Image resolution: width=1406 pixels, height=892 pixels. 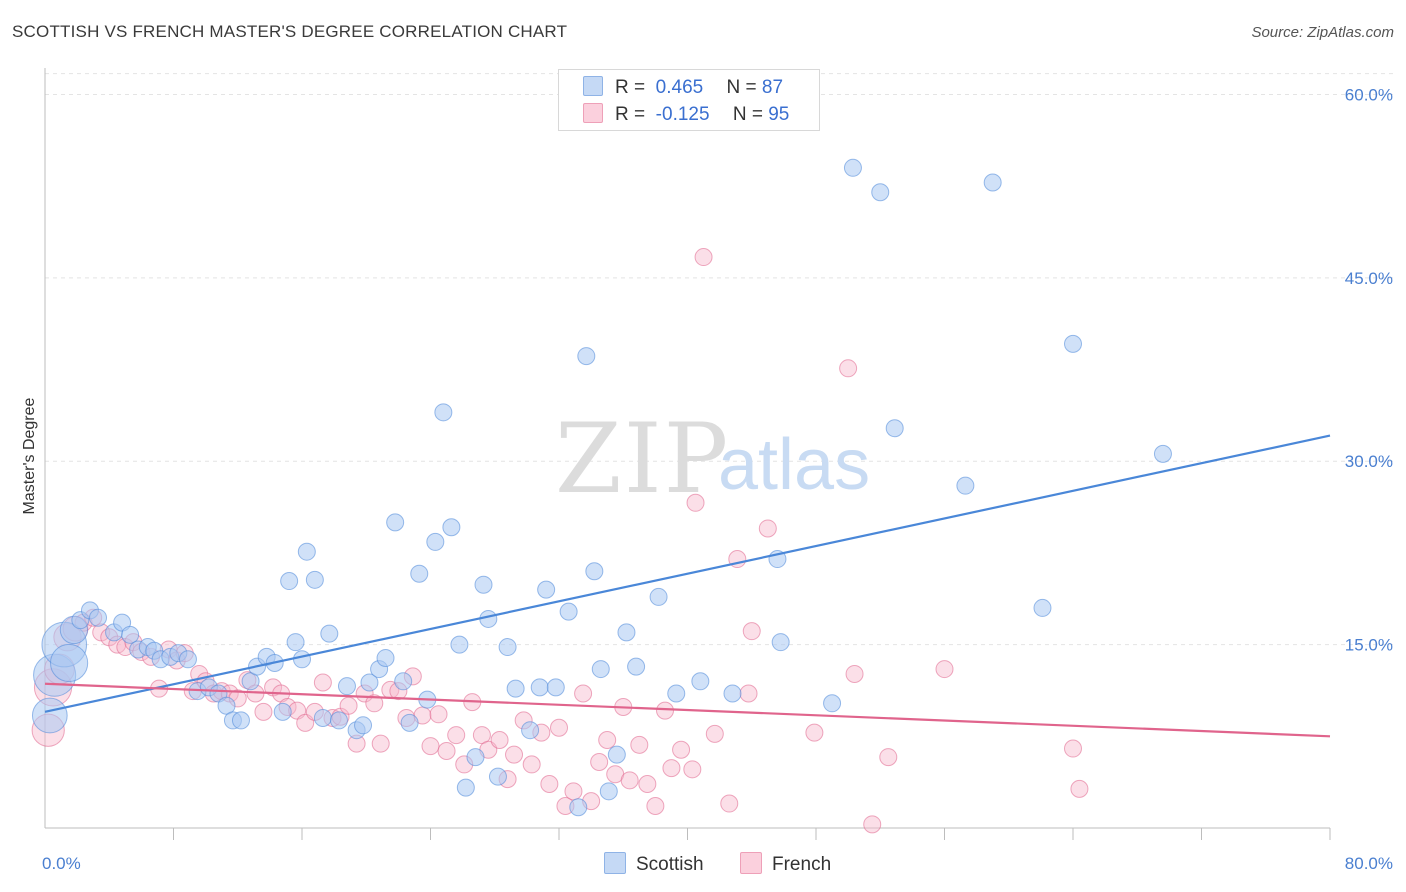 I want to click on x-tick-label: 0.0%, so click(x=61, y=863).